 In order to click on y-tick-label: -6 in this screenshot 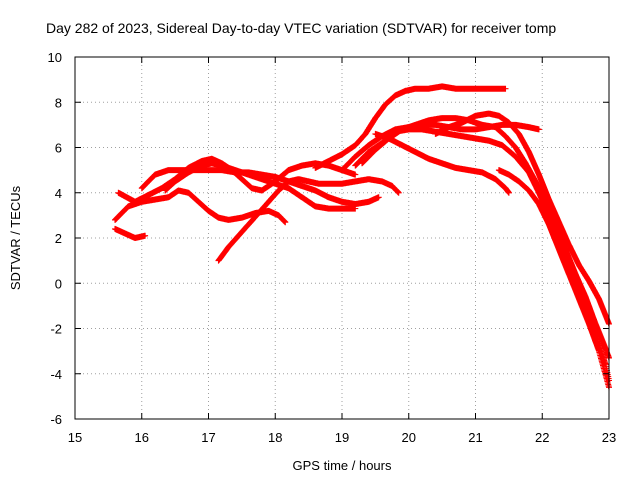, I will do `click(56, 419)`.